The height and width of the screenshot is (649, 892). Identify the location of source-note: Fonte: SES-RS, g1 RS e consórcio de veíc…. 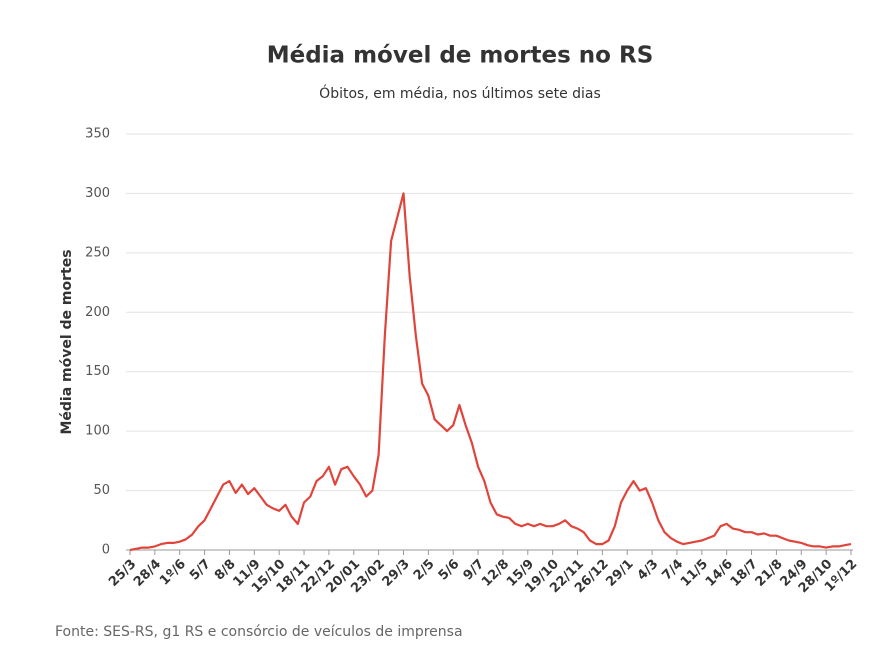
(259, 632).